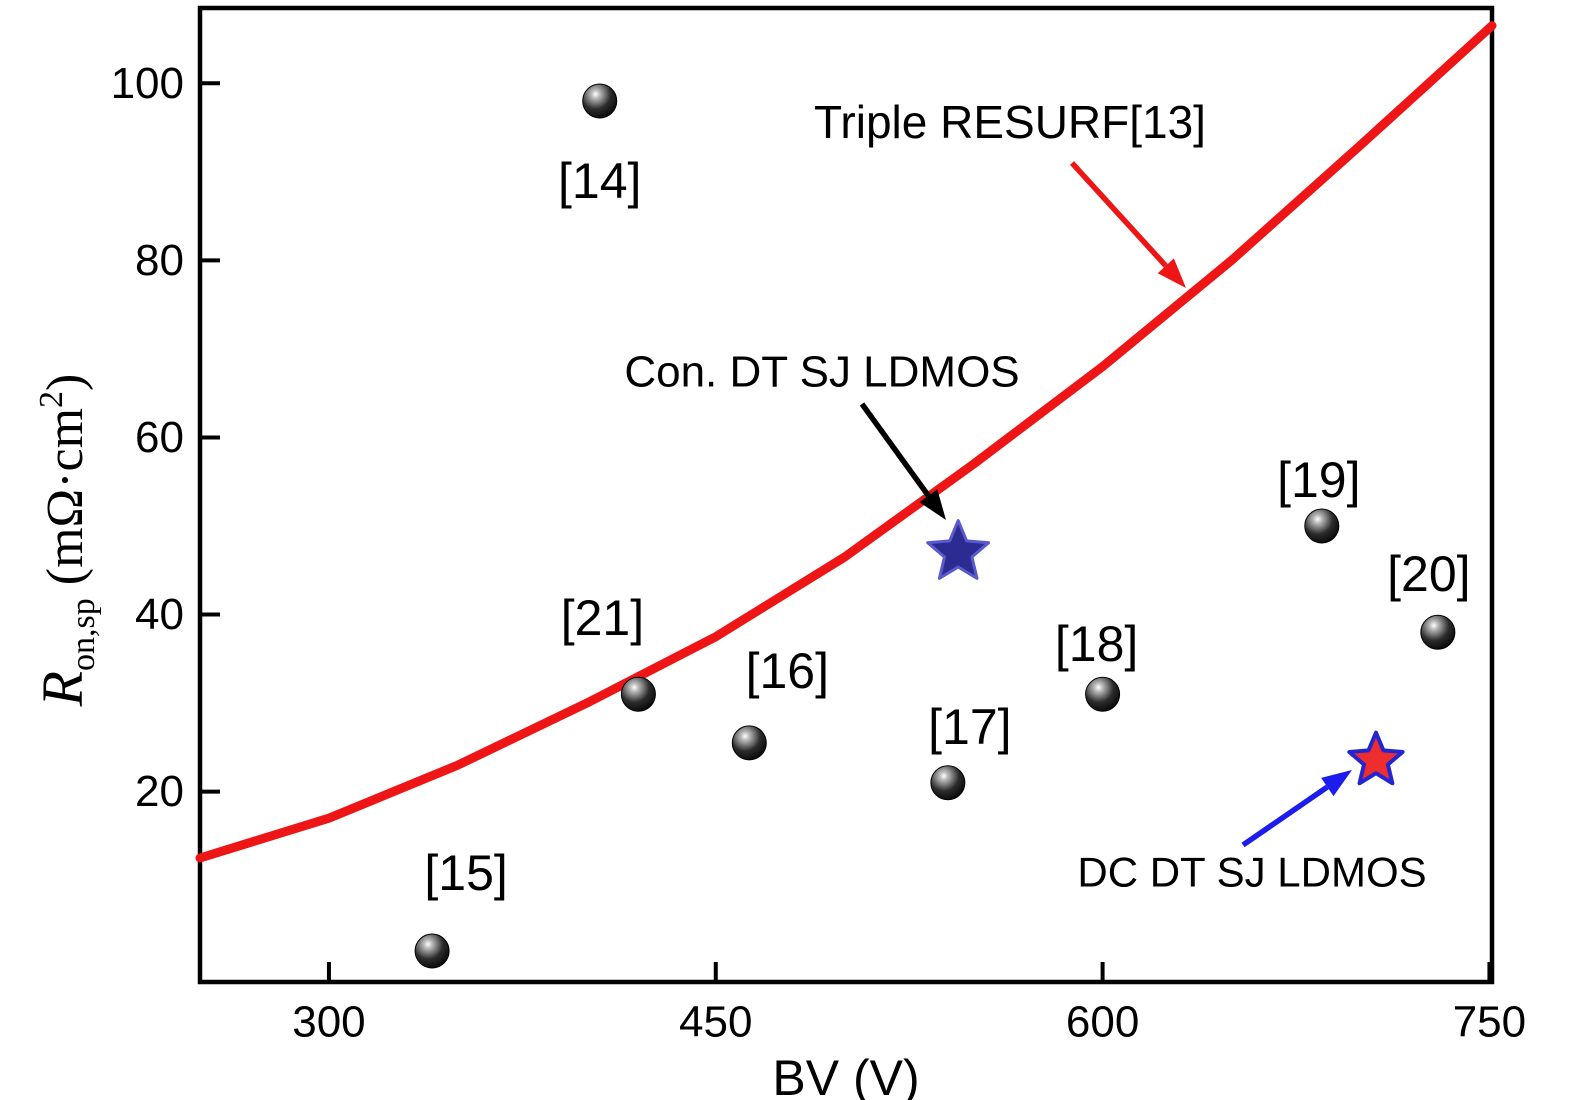 This screenshot has height=1100, width=1575. What do you see at coordinates (1010, 122) in the screenshot?
I see `triple-resurf-label: Triple RESURF[13]` at bounding box center [1010, 122].